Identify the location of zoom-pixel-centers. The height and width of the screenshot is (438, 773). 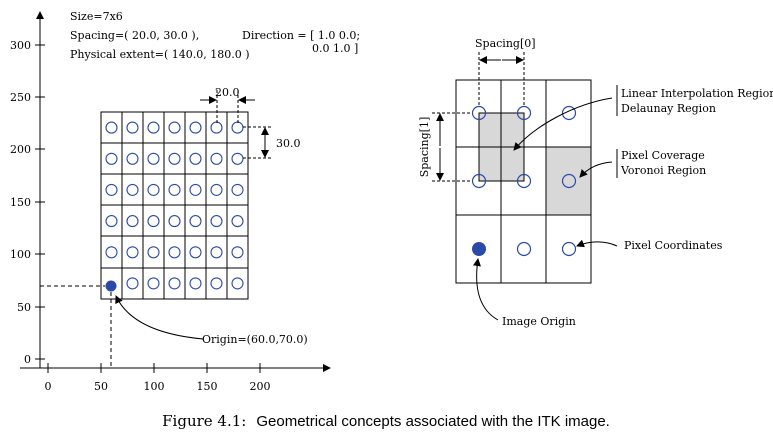
(524, 181).